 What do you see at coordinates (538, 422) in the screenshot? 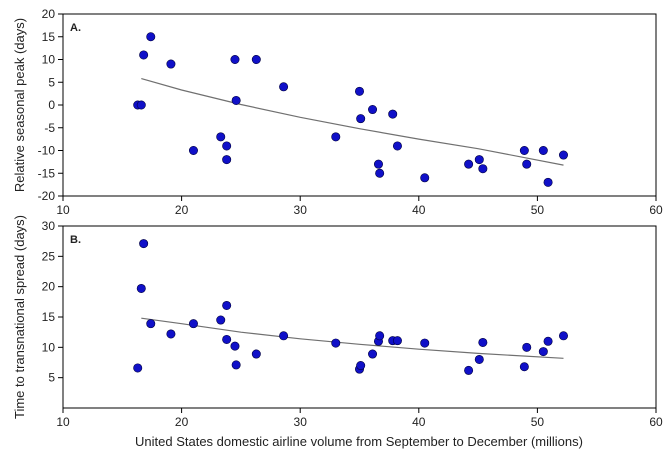
I see `x-tick-label-b: 50` at bounding box center [538, 422].